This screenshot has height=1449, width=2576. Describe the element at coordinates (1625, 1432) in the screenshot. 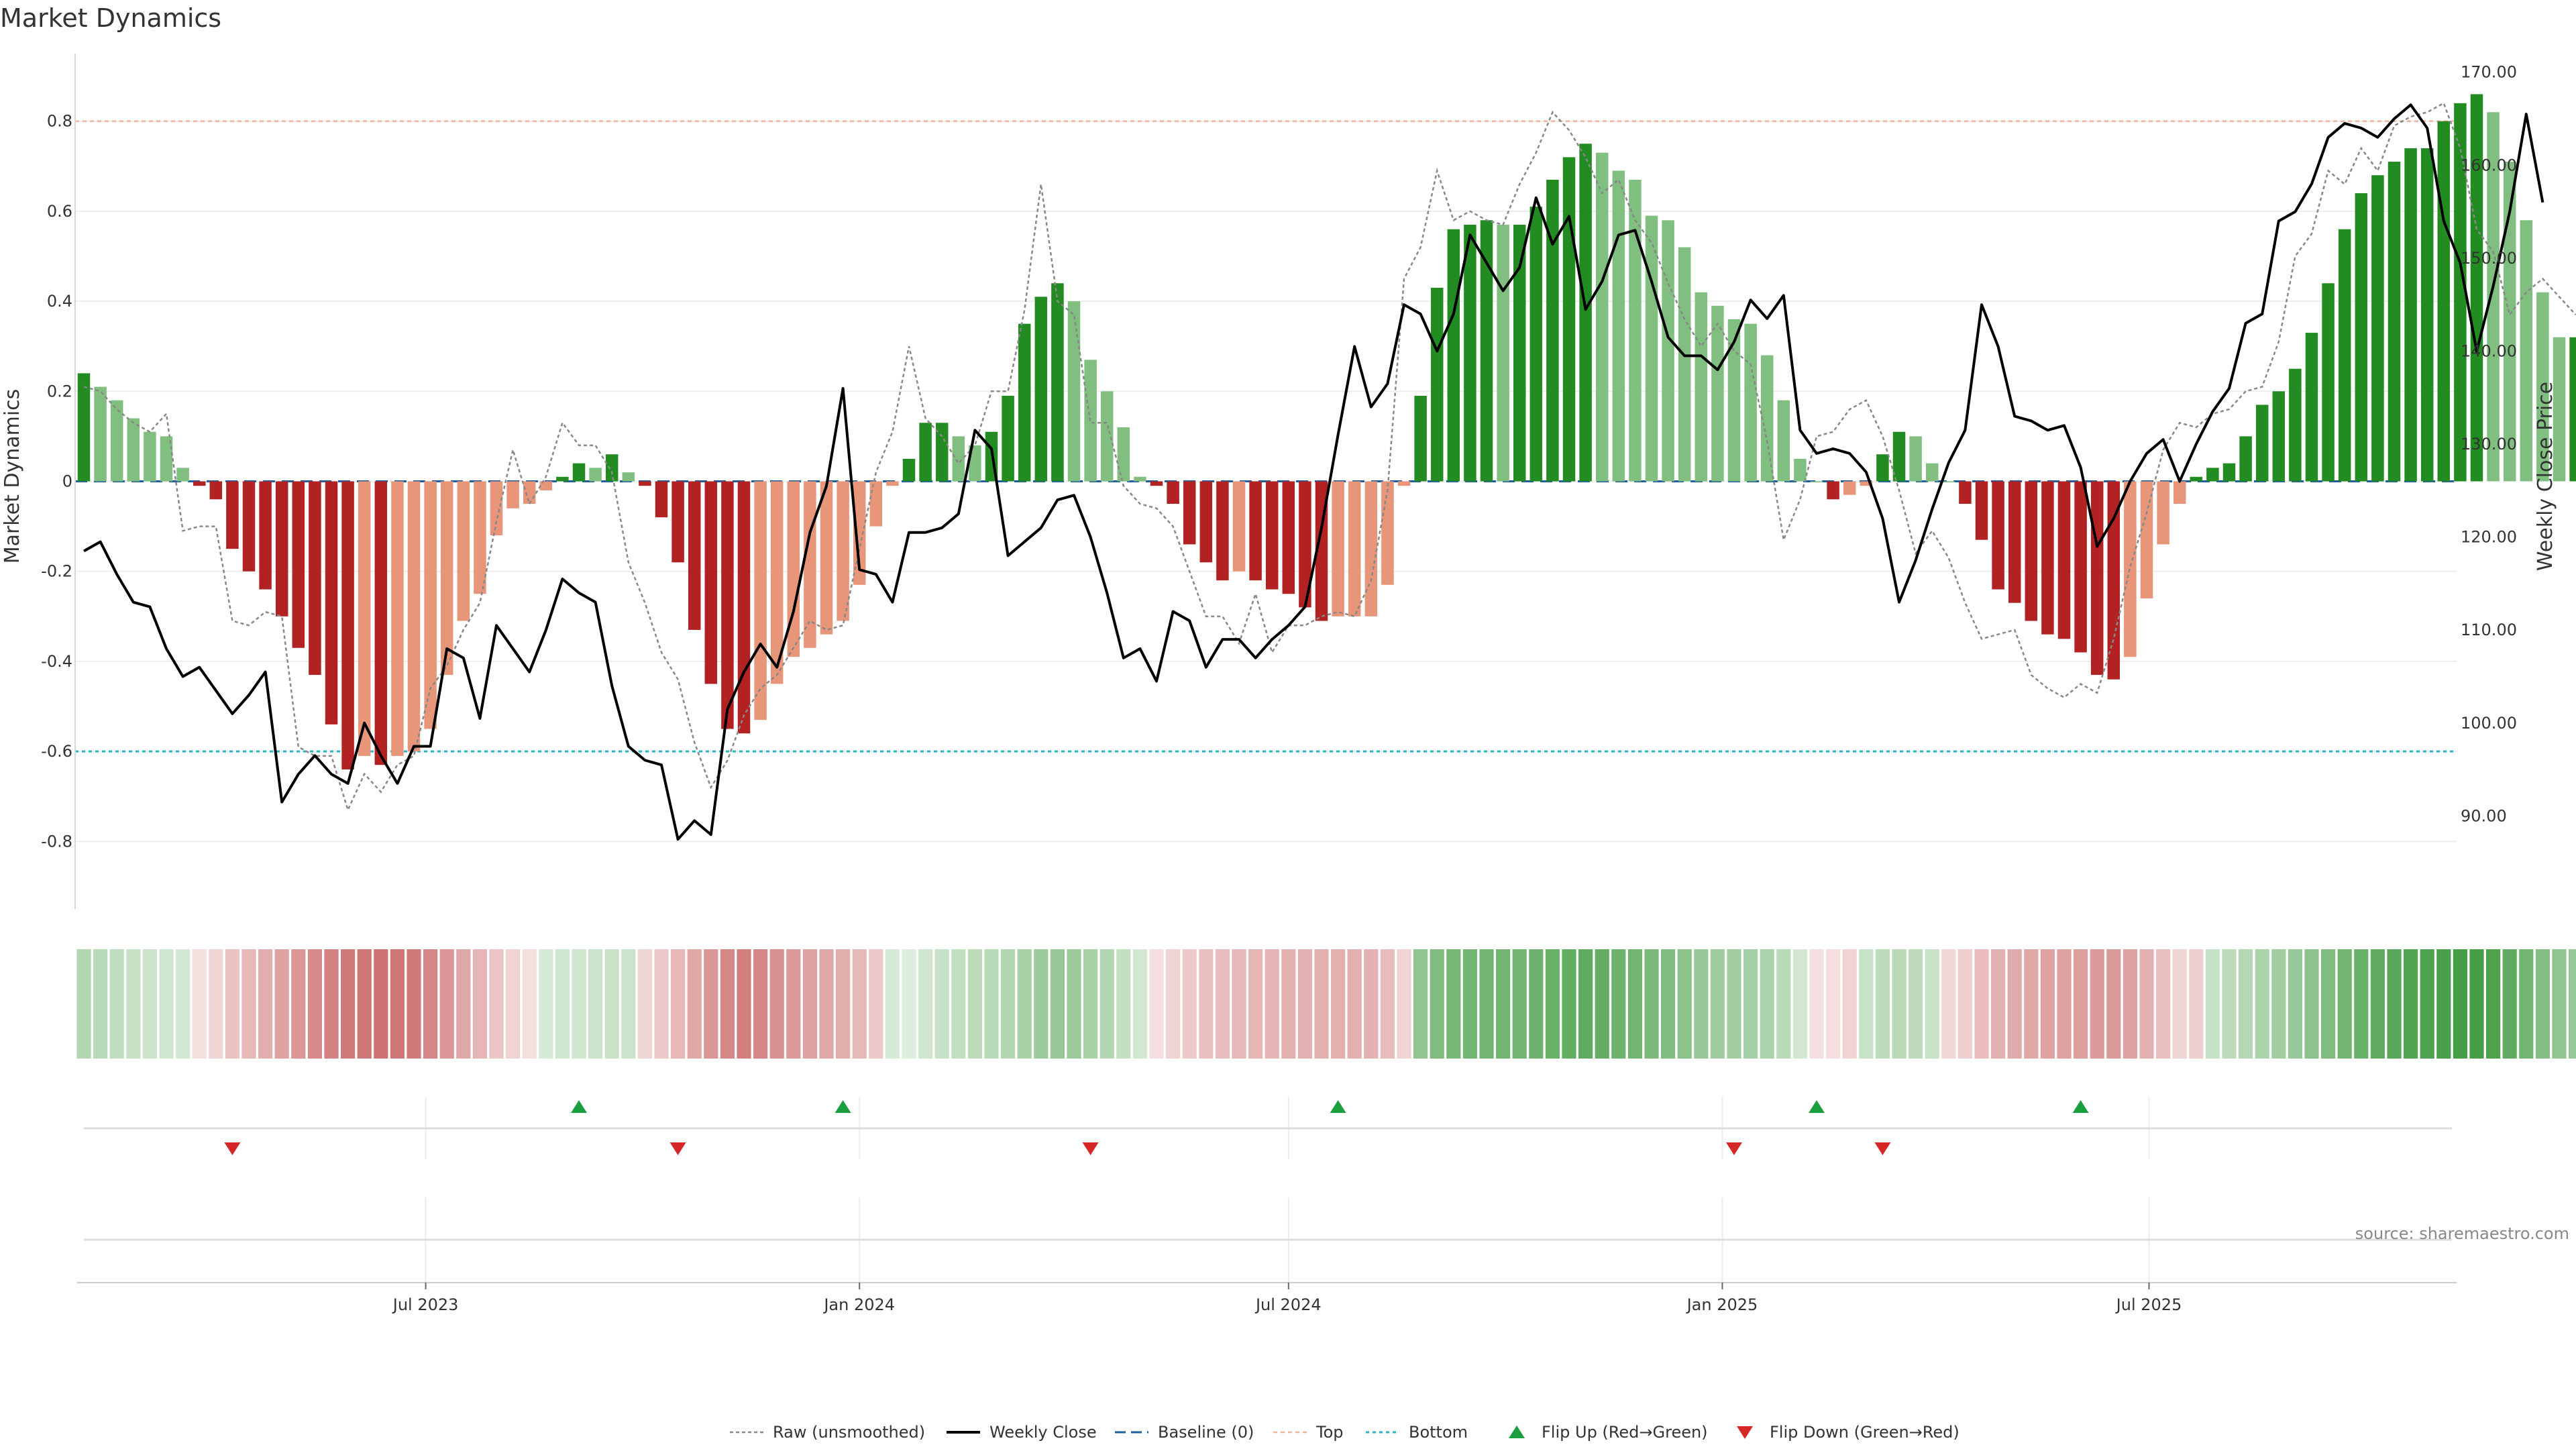

I see `legend-label: Flip Up (Red→Green)` at that location.